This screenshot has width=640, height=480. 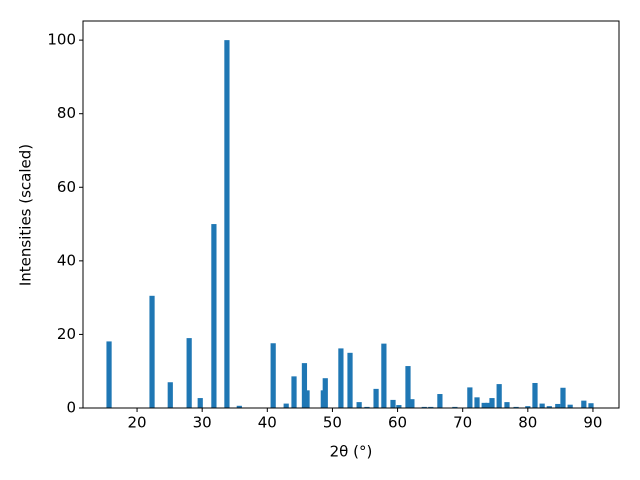 What do you see at coordinates (137, 423) in the screenshot?
I see `x-tick-label: 20` at bounding box center [137, 423].